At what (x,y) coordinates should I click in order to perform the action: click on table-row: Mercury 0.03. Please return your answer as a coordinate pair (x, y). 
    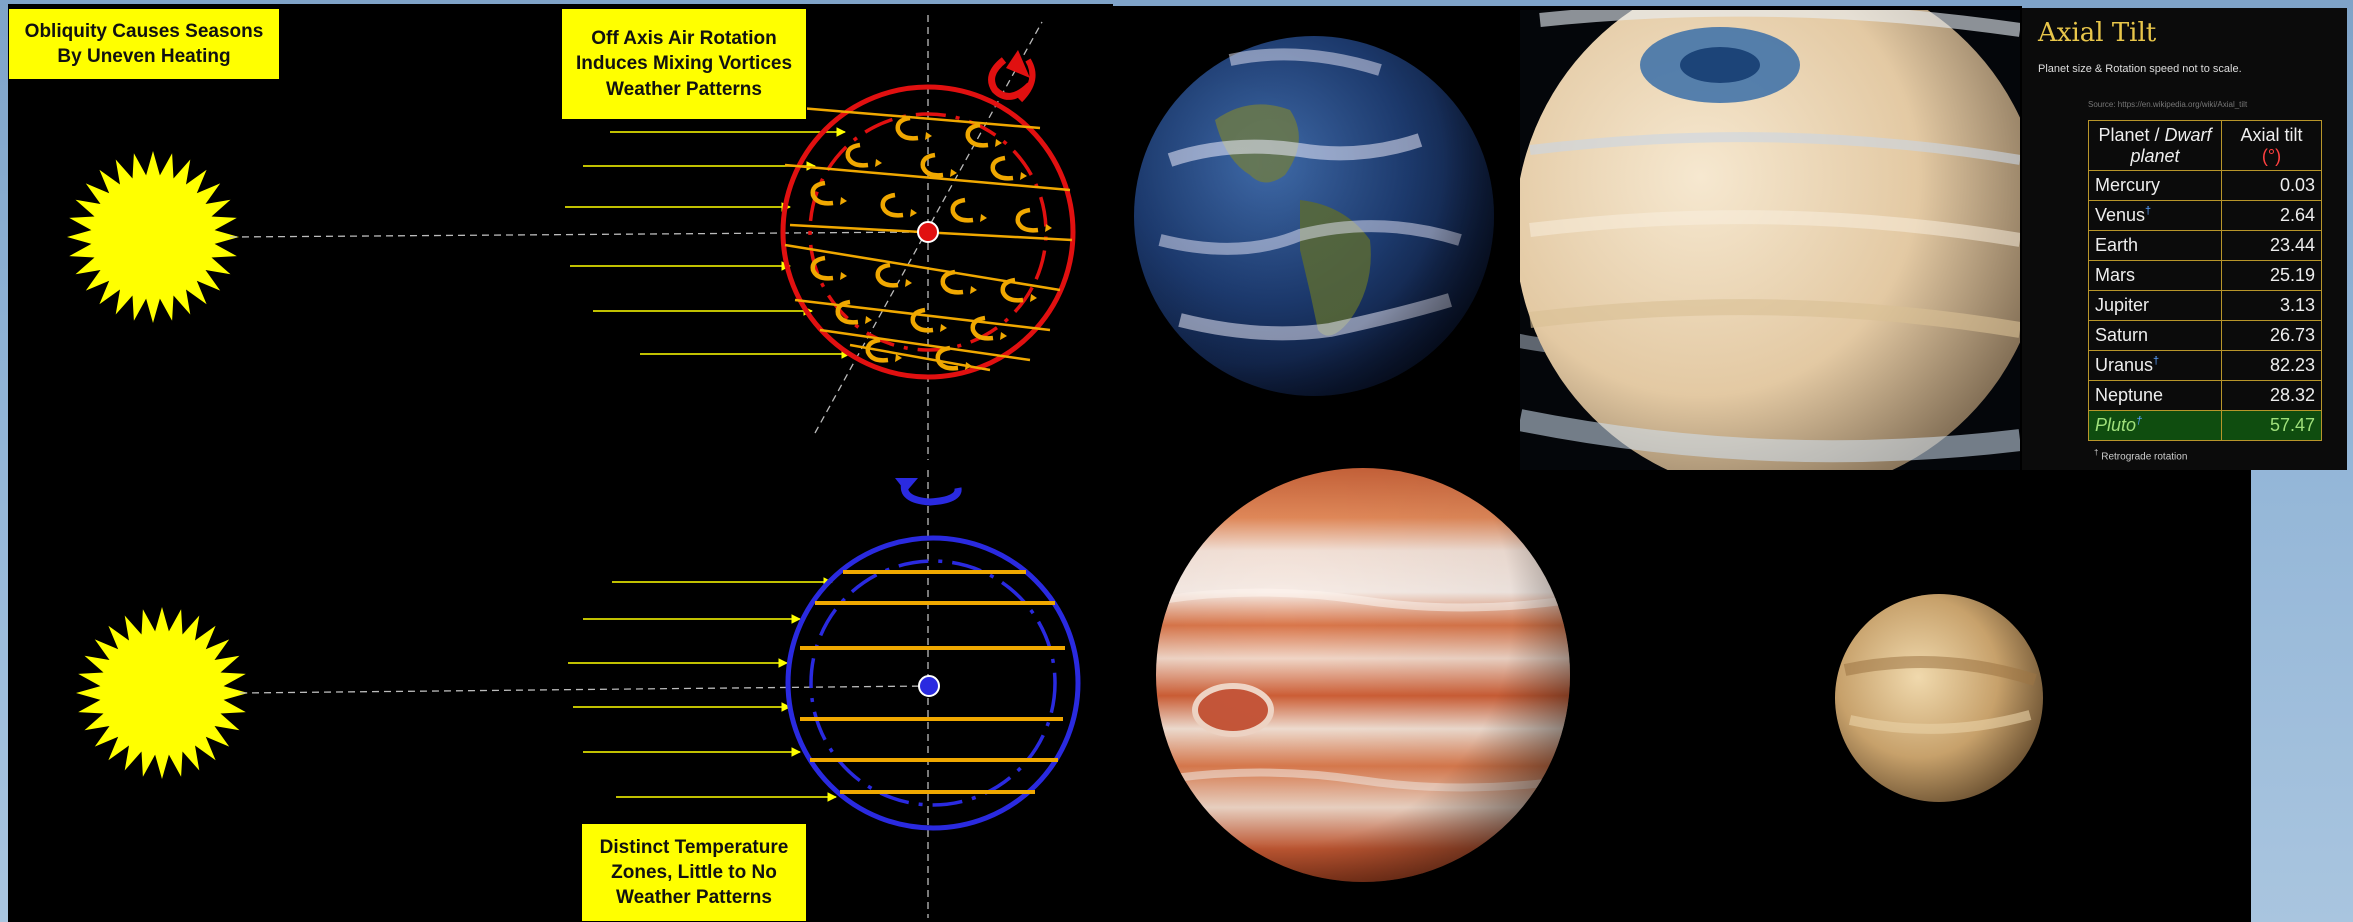
    Looking at the image, I should click on (2205, 186).